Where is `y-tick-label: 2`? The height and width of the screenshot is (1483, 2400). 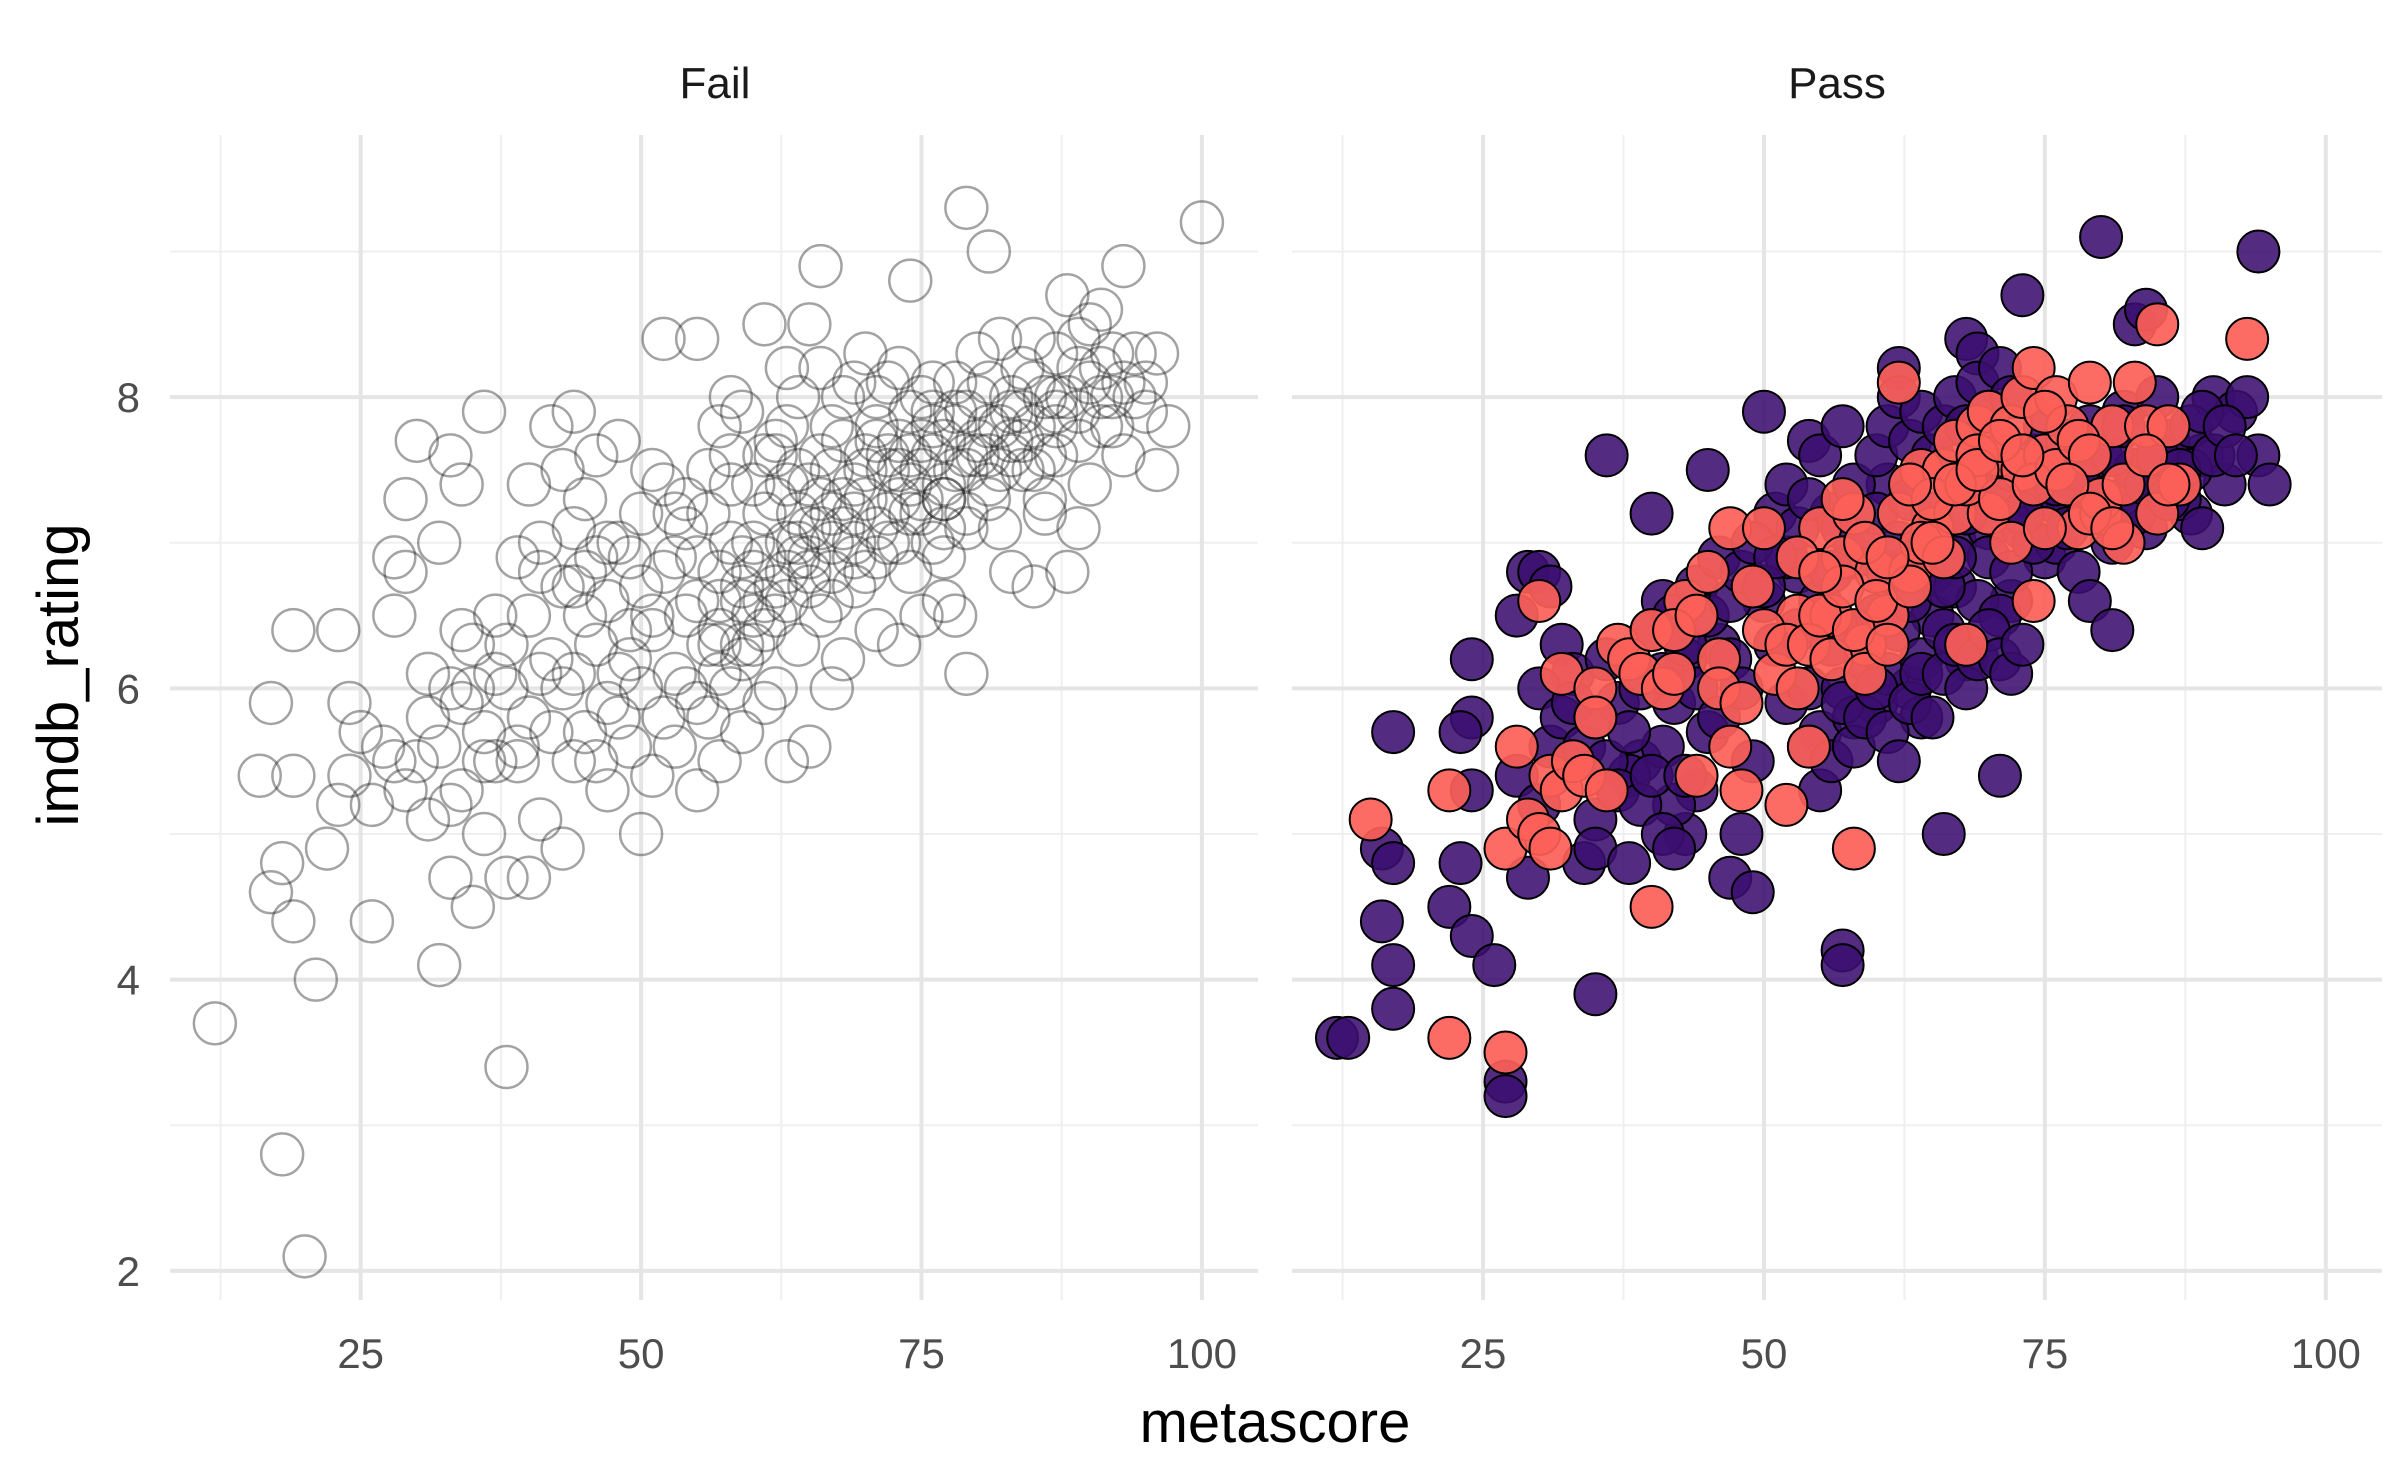
y-tick-label: 2 is located at coordinates (128, 1271).